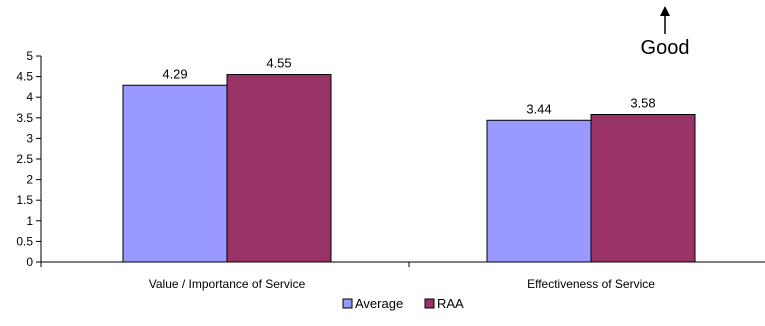 Image resolution: width=765 pixels, height=326 pixels. I want to click on y-tick-label: 2.5, so click(24, 159).